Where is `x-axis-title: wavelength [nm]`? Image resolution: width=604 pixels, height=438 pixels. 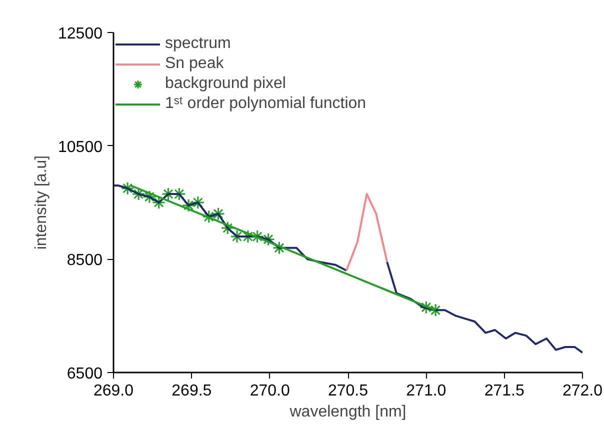 x-axis-title: wavelength [nm] is located at coordinates (347, 412).